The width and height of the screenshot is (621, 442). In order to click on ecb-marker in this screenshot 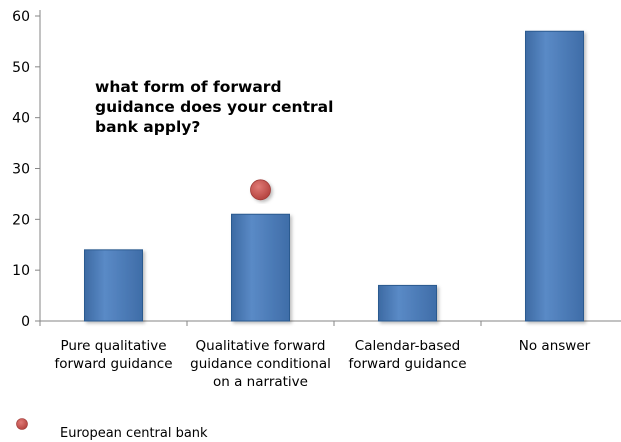, I will do `click(260, 190)`.